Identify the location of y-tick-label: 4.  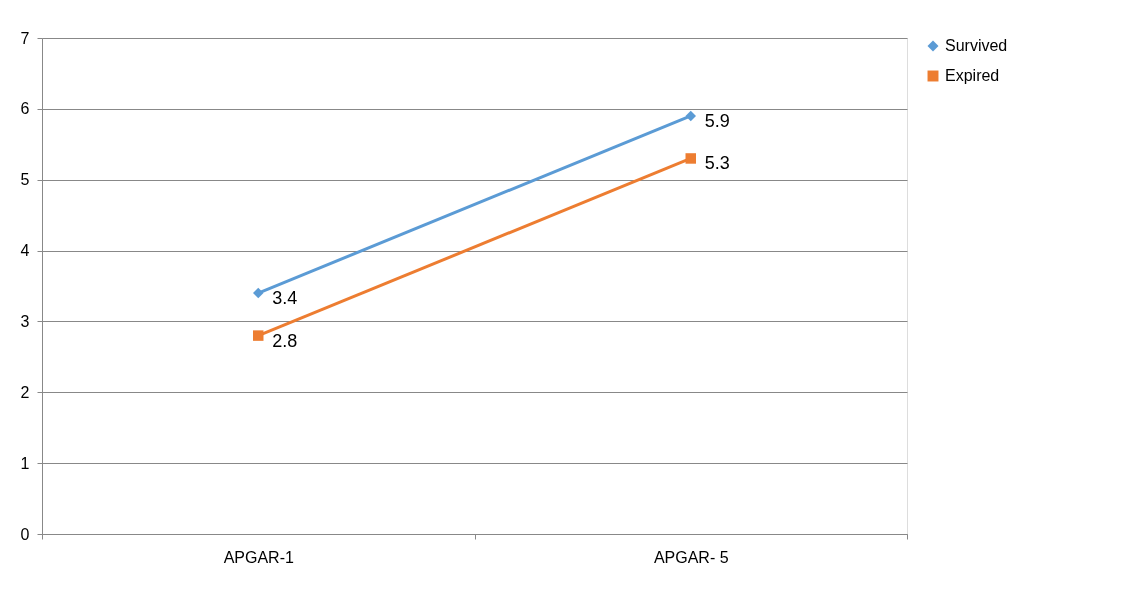
(25, 251).